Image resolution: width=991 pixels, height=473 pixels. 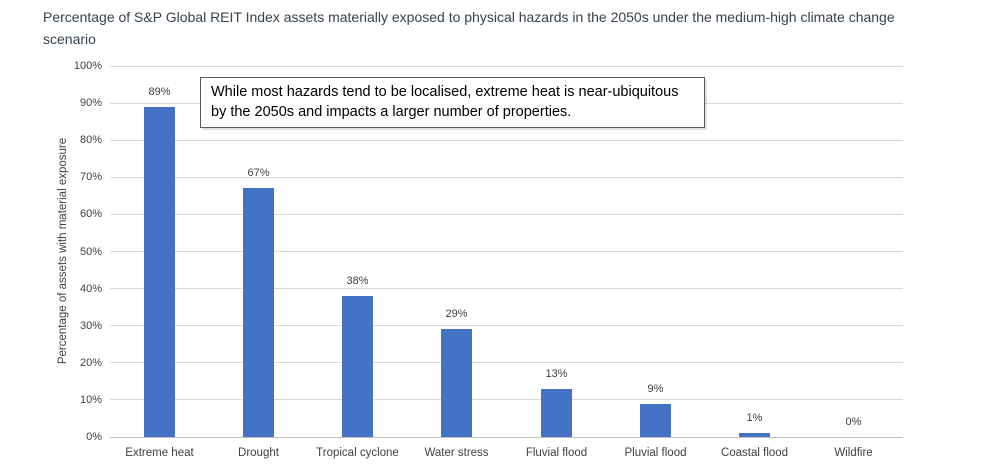 I want to click on x-axis-line, so click(x=506, y=437).